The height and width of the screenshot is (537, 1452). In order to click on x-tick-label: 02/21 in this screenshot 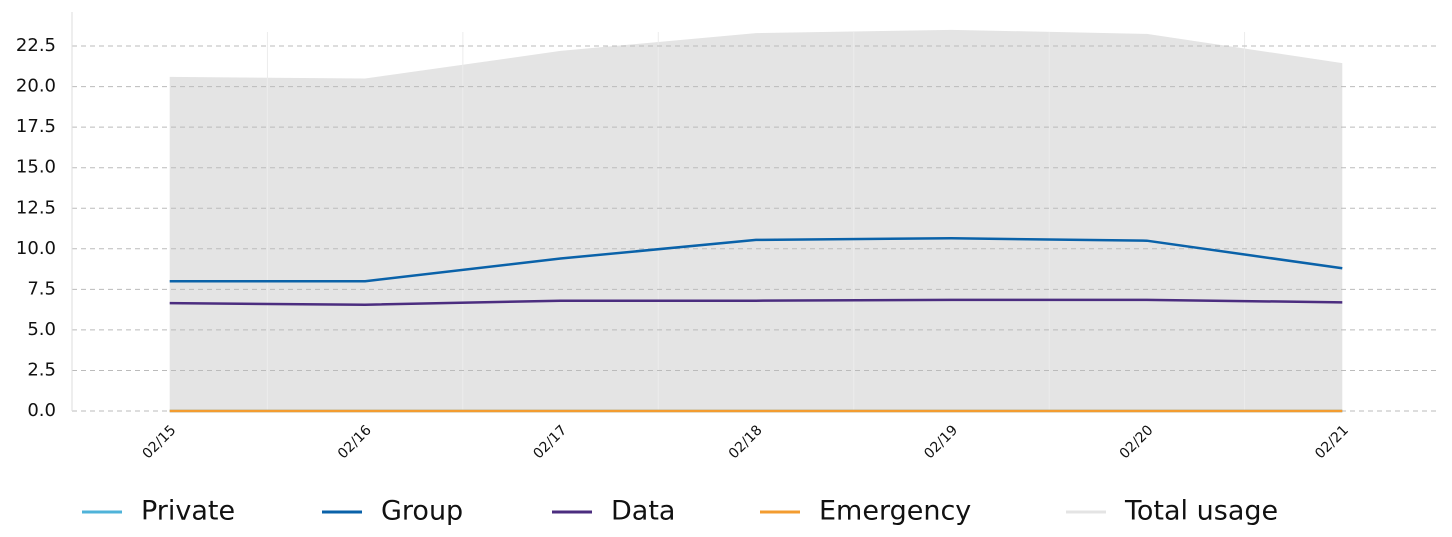, I will do `click(1332, 442)`.